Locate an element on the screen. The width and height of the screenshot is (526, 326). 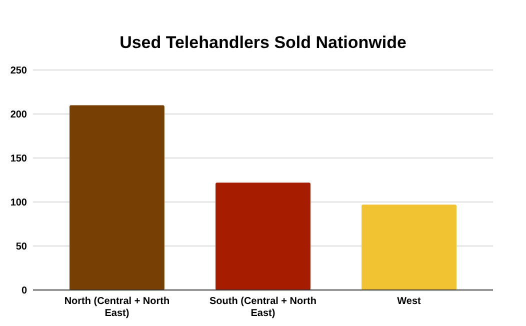
y-tick-label: 200 is located at coordinates (19, 115).